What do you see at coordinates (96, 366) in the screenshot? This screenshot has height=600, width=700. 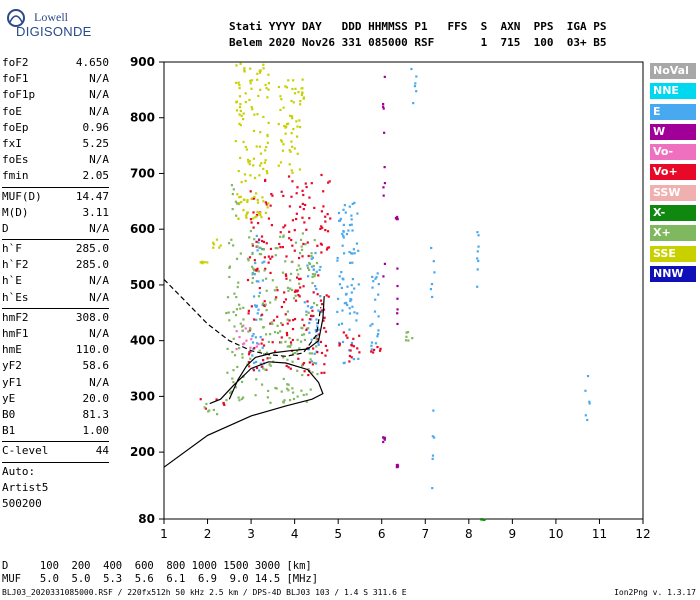 I see `param-value: 58.6` at bounding box center [96, 366].